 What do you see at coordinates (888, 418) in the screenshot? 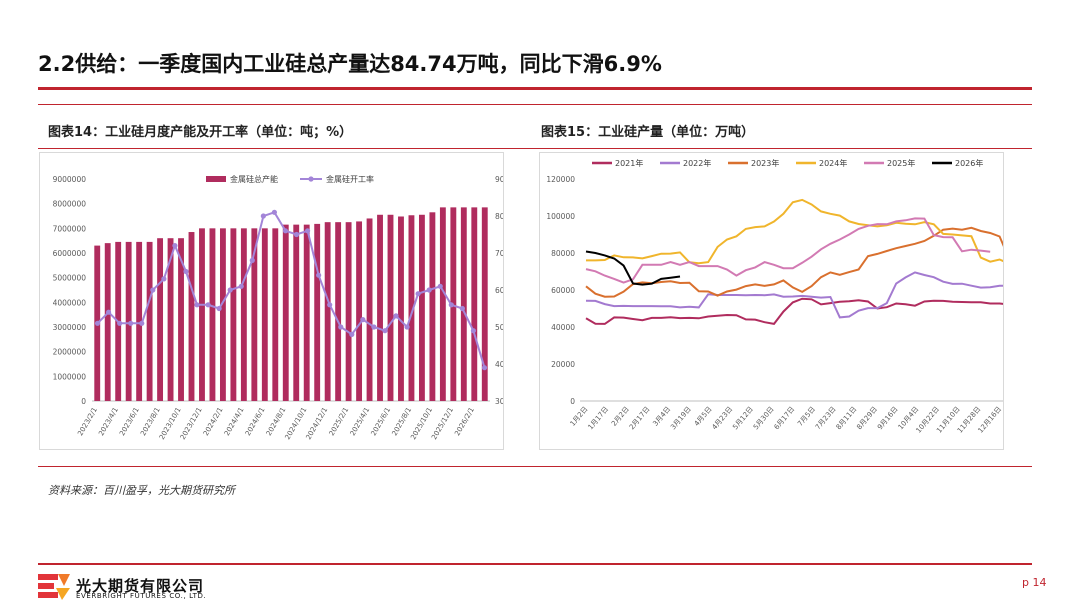
I see `x-tick-label: 9月16日` at bounding box center [888, 418].